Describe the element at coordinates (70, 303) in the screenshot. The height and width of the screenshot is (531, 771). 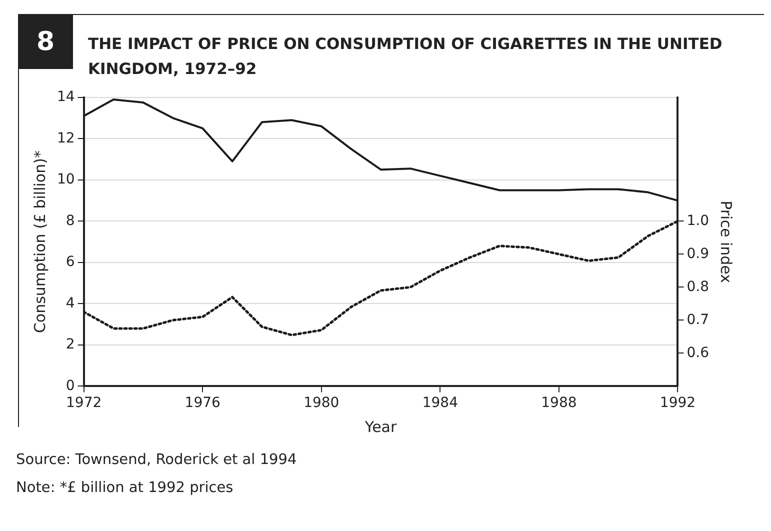
I see `y-tick-label: 4` at that location.